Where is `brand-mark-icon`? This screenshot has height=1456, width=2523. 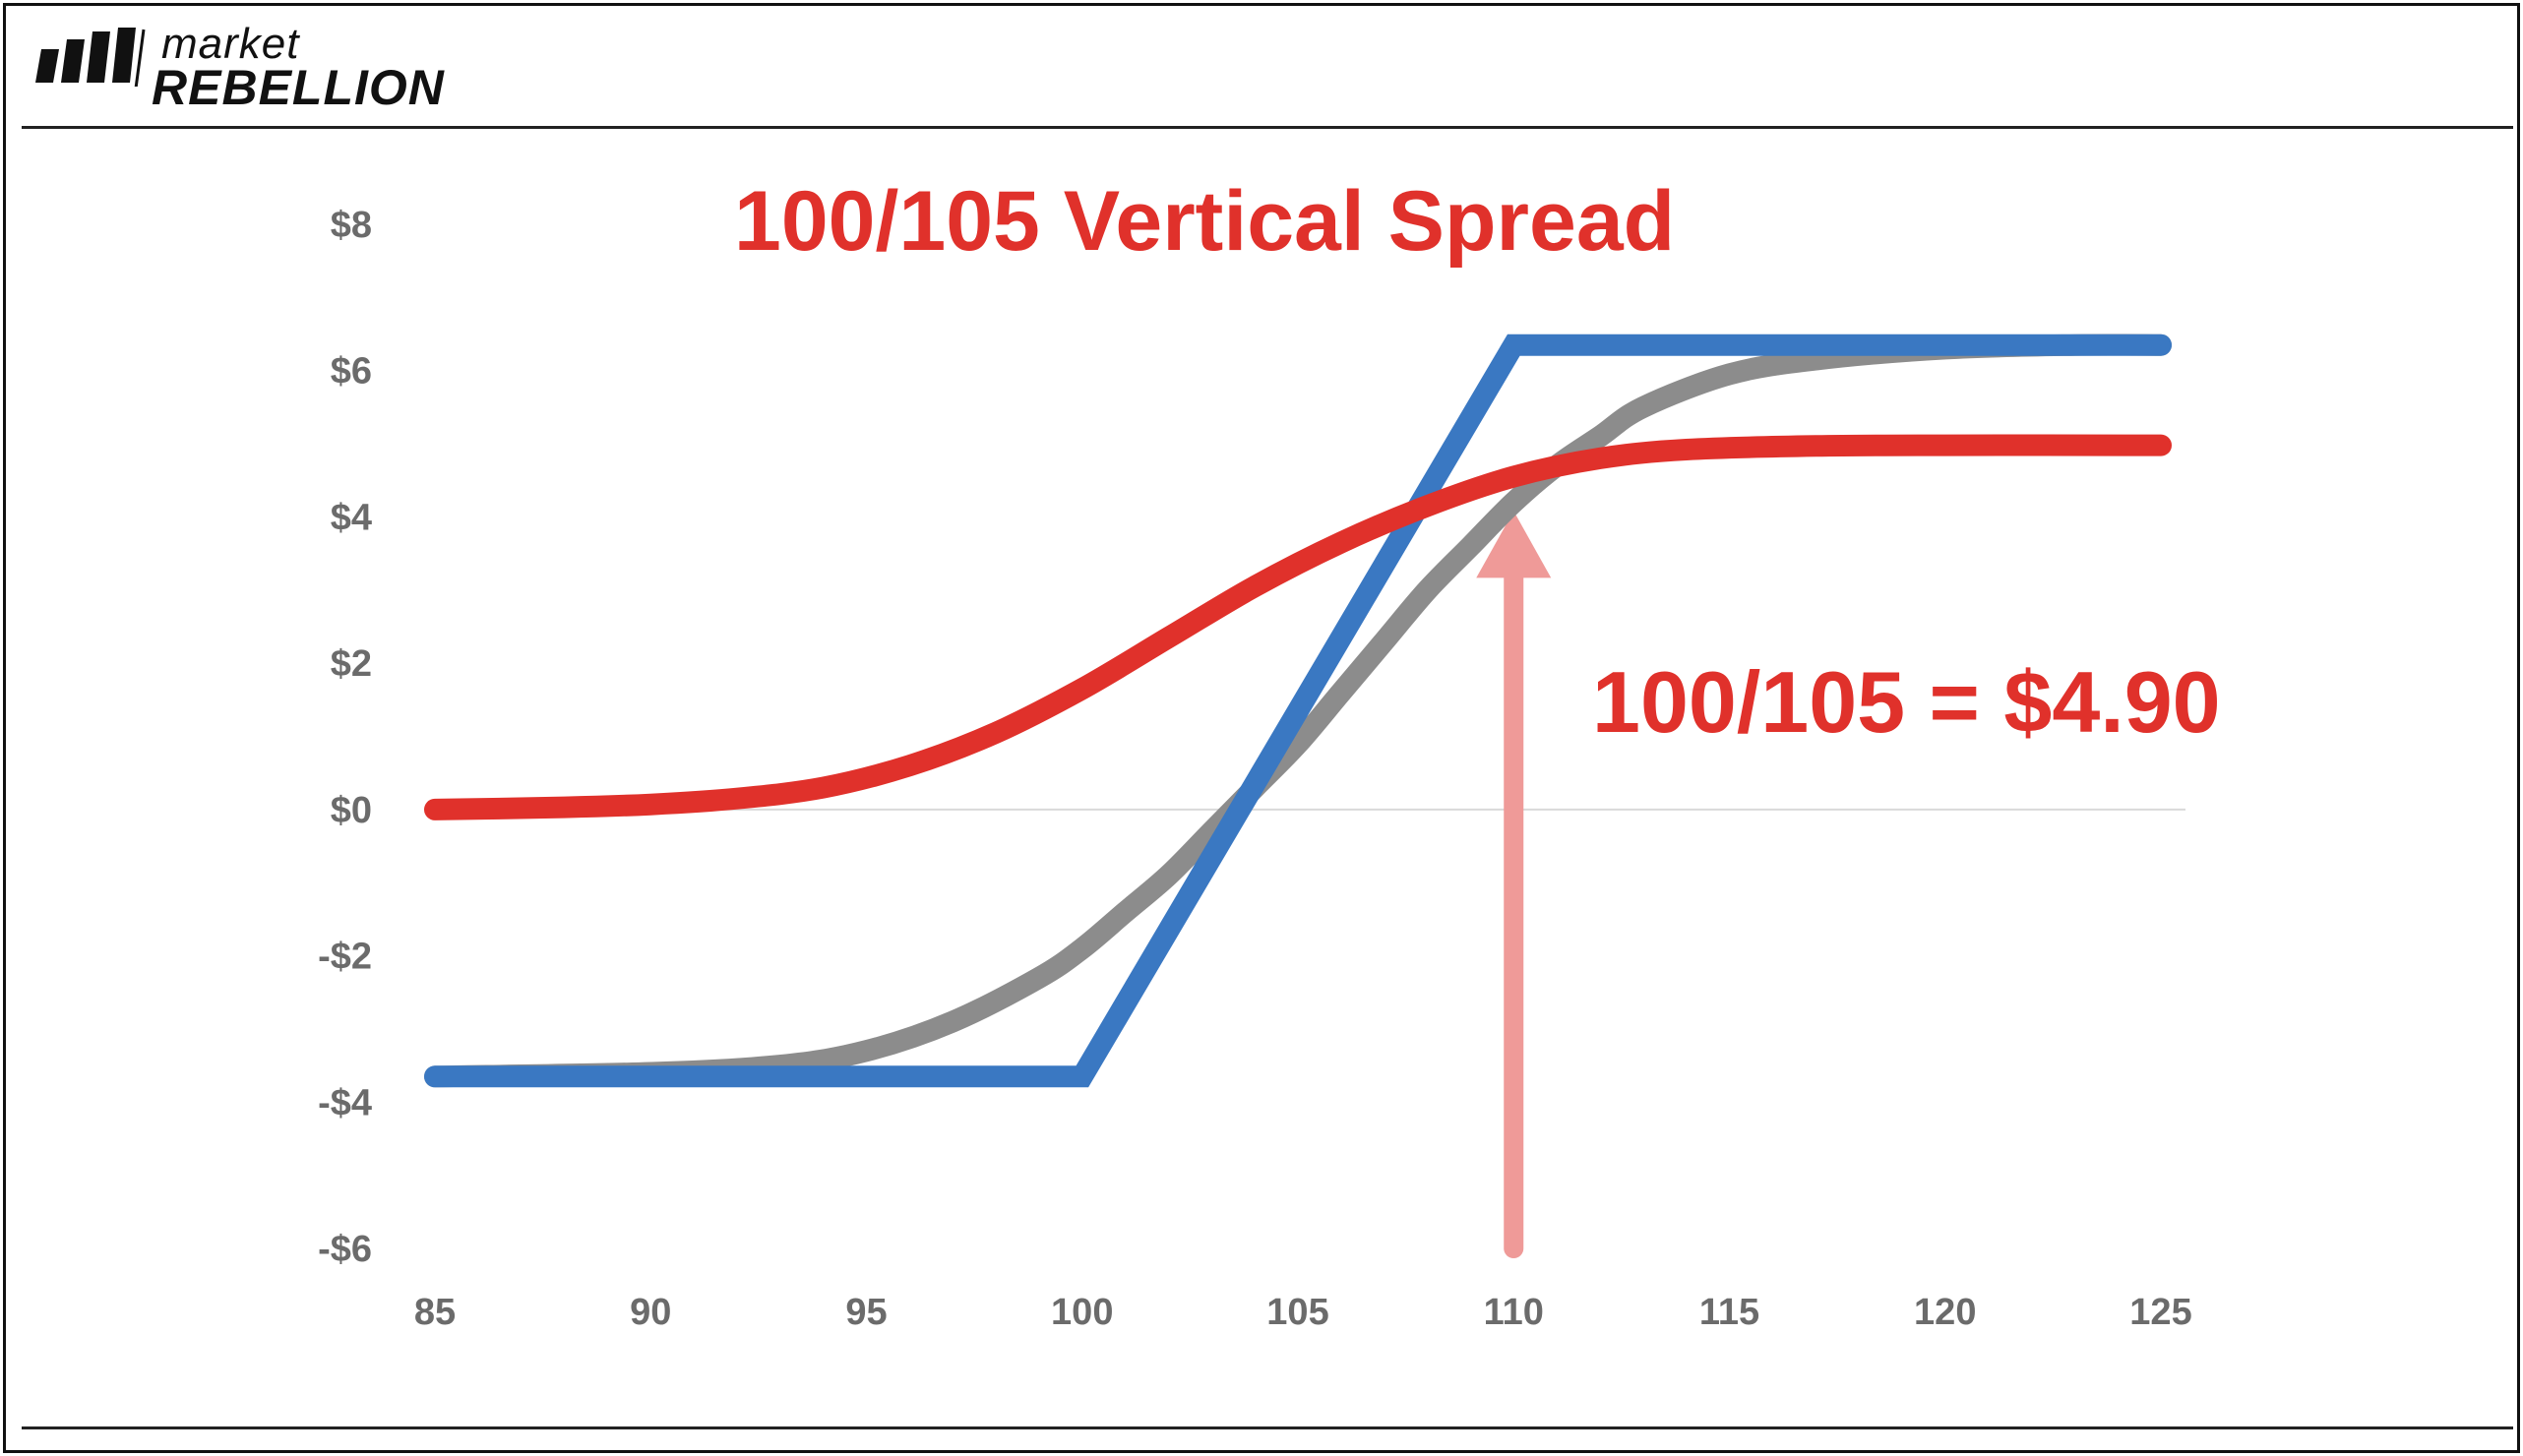 brand-mark-icon is located at coordinates (91, 57).